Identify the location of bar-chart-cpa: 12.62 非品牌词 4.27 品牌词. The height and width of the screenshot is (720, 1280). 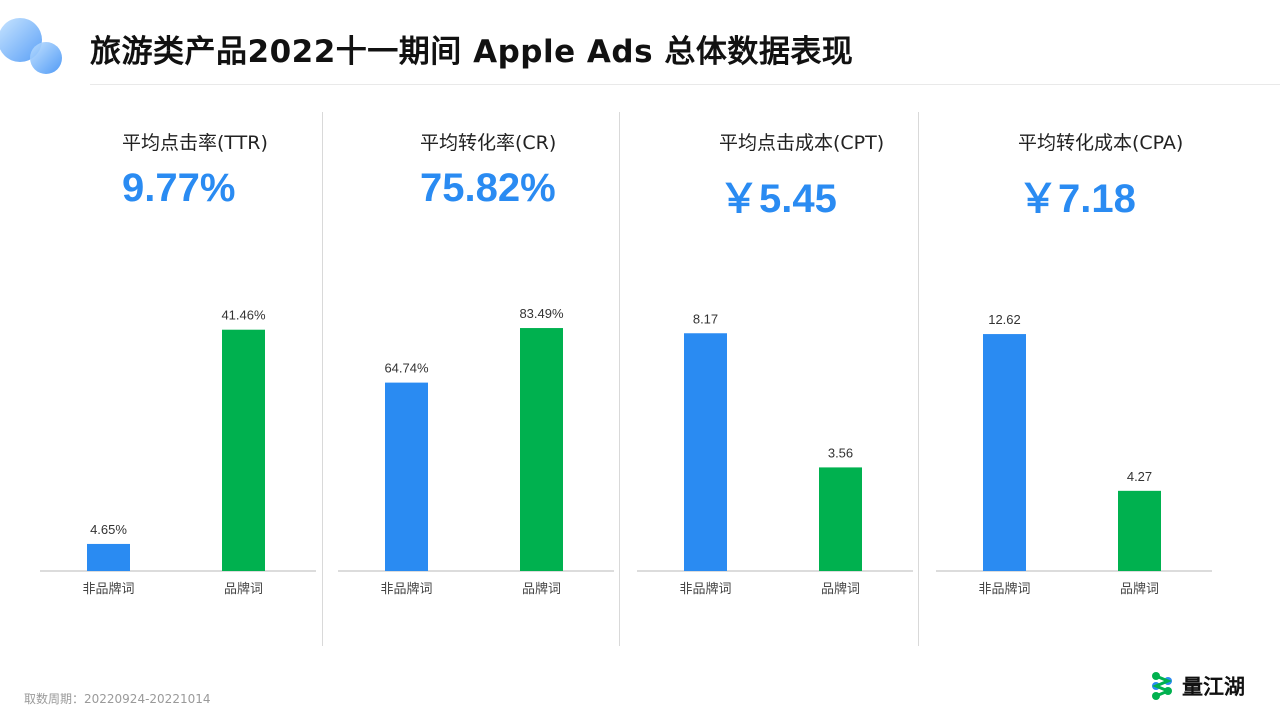
(1074, 454).